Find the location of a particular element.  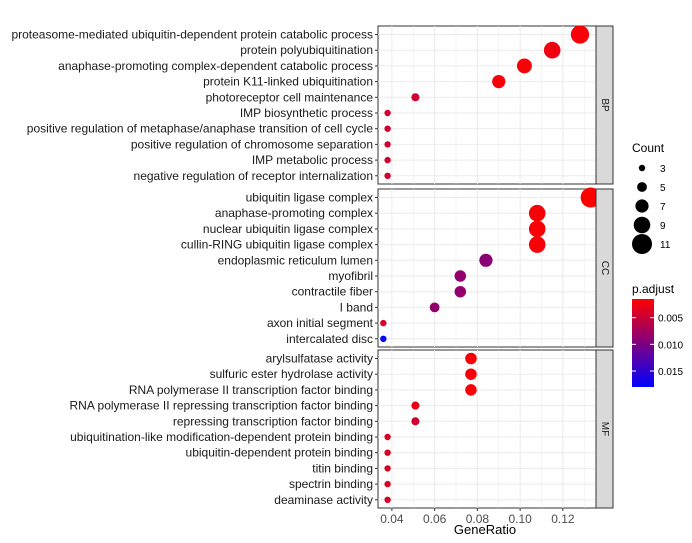

term-label: photoreceptor cell maintenance is located at coordinates (290, 97).